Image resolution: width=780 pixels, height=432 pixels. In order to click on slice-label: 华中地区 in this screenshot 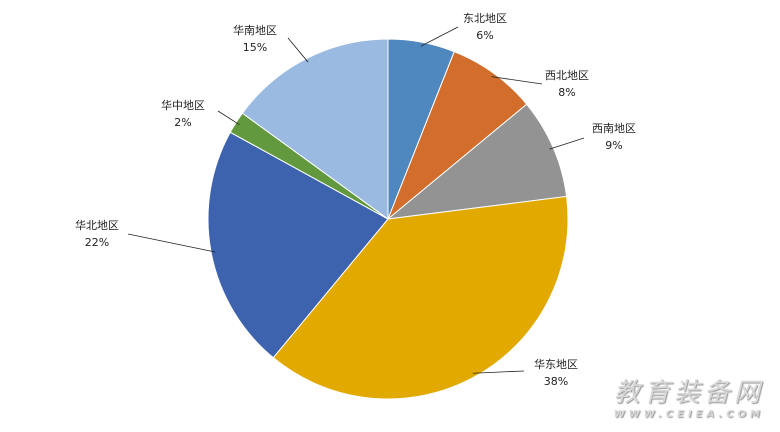, I will do `click(183, 105)`.